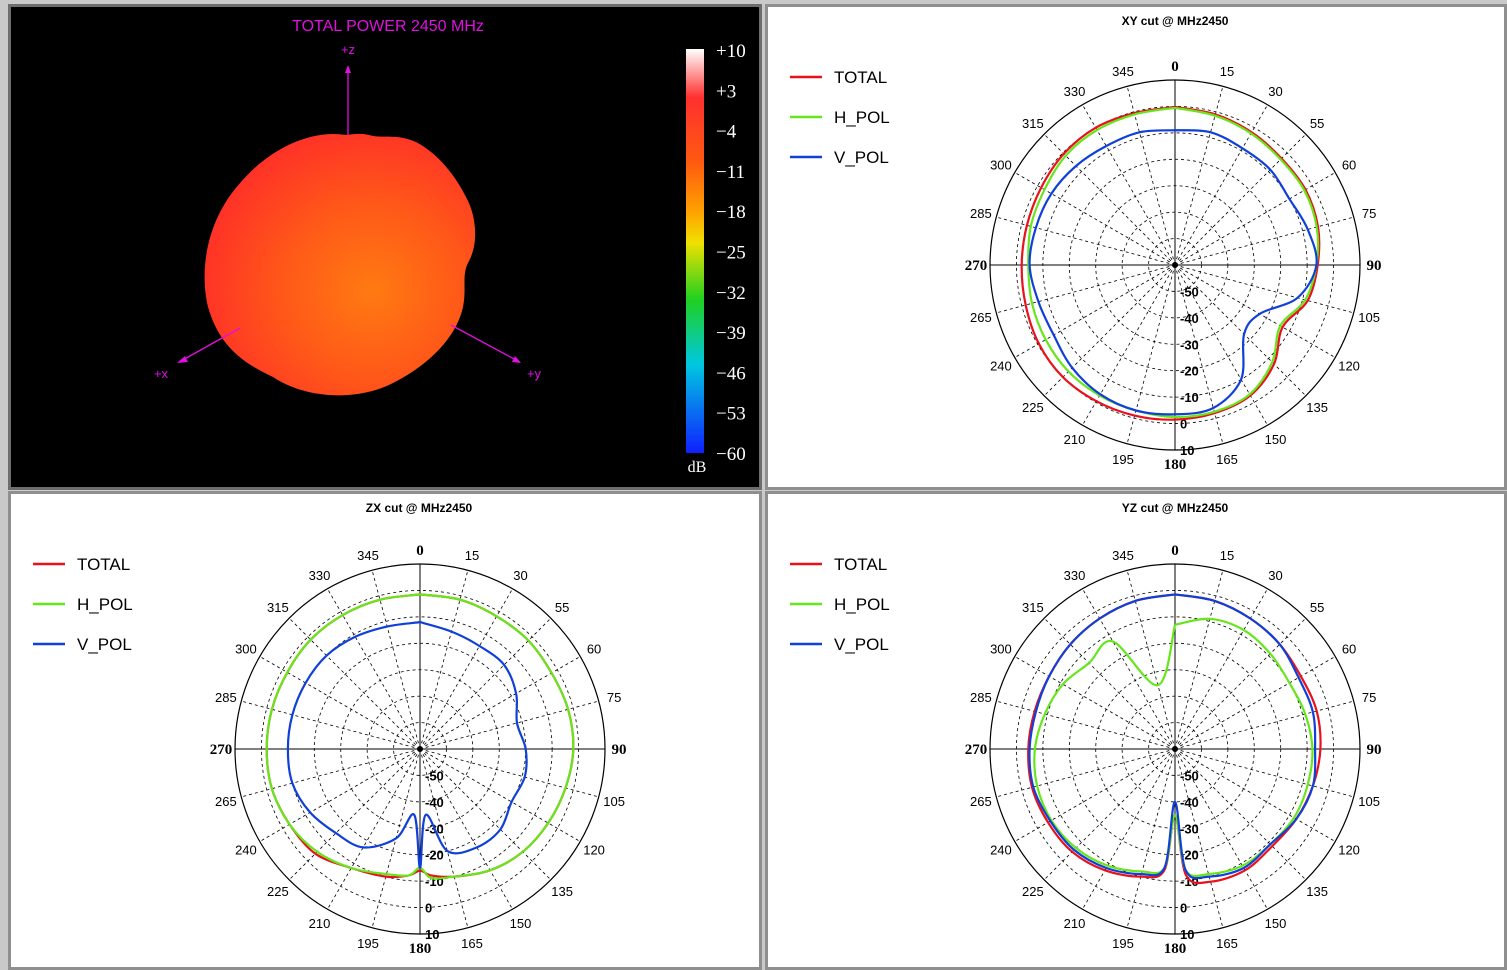  I want to click on yz-legend-label: V_POL, so click(861, 644).